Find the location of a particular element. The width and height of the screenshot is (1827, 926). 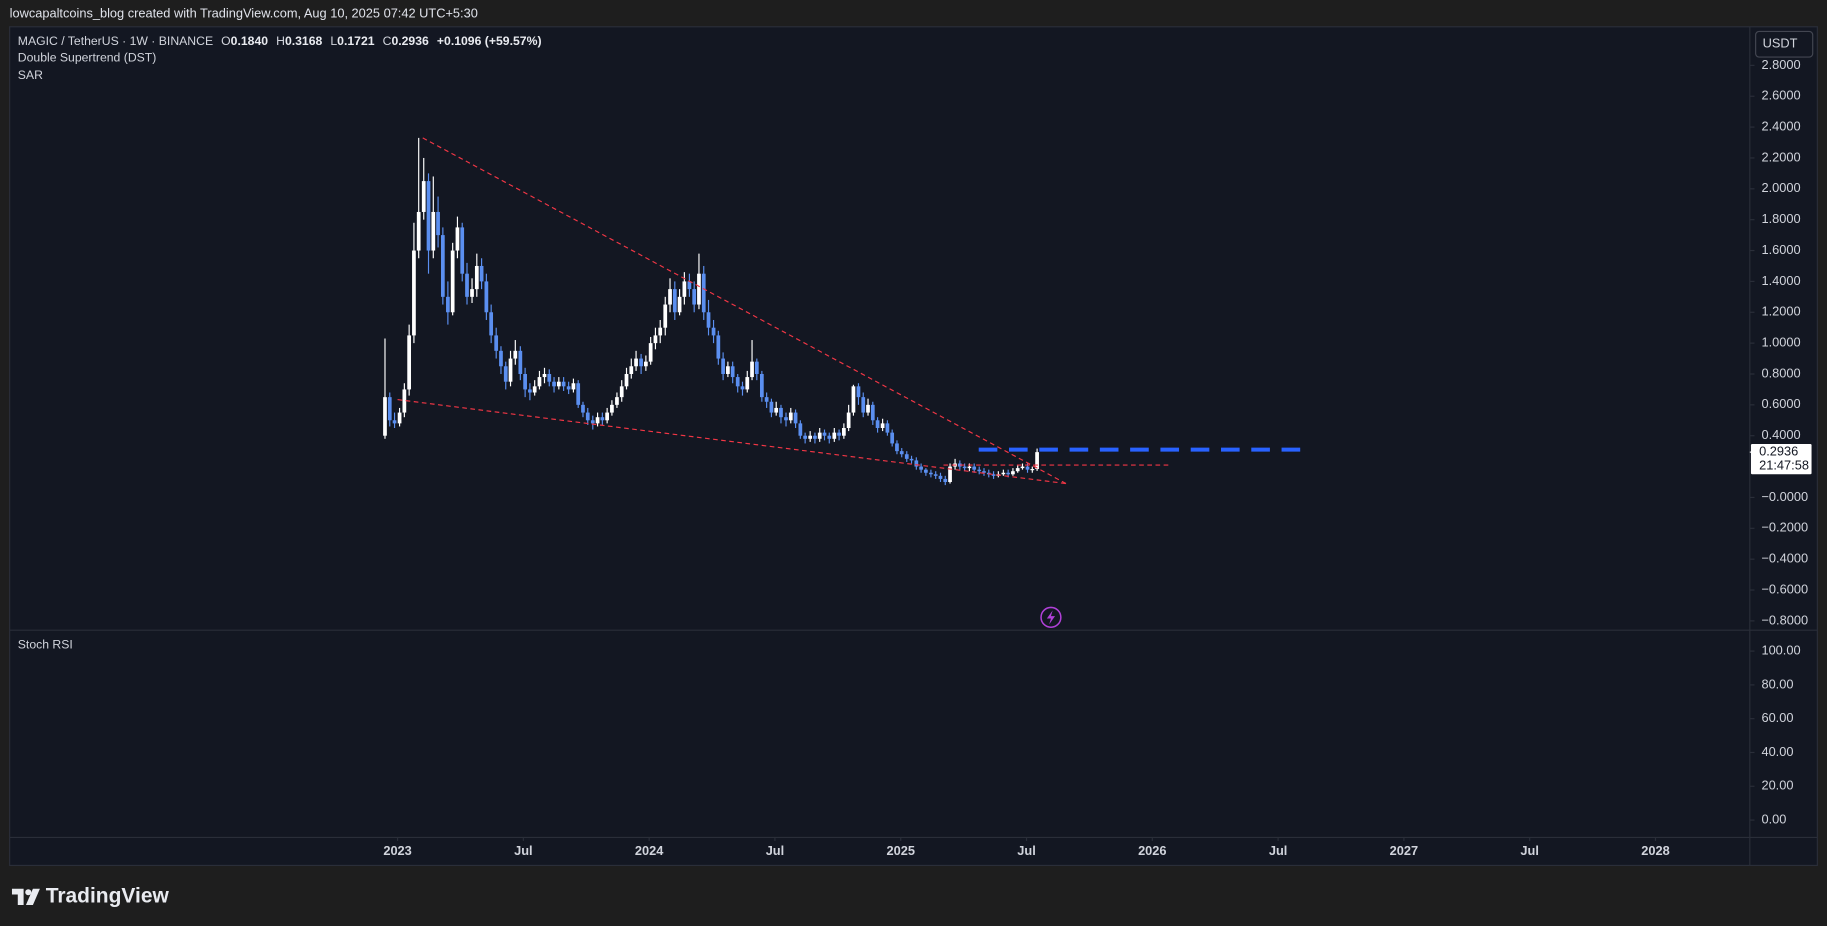

ohlc-label: H is located at coordinates (280, 41).